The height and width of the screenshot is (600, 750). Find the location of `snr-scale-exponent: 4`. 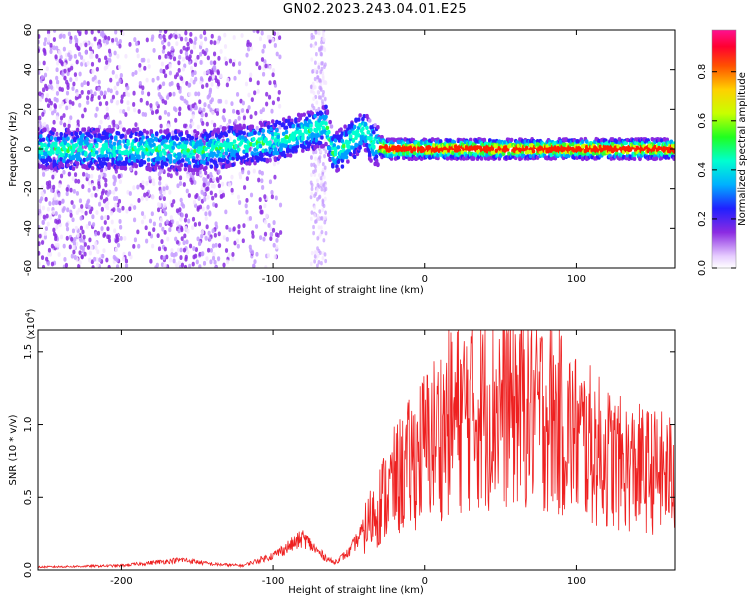

snr-scale-exponent: 4 is located at coordinates (28, 314).